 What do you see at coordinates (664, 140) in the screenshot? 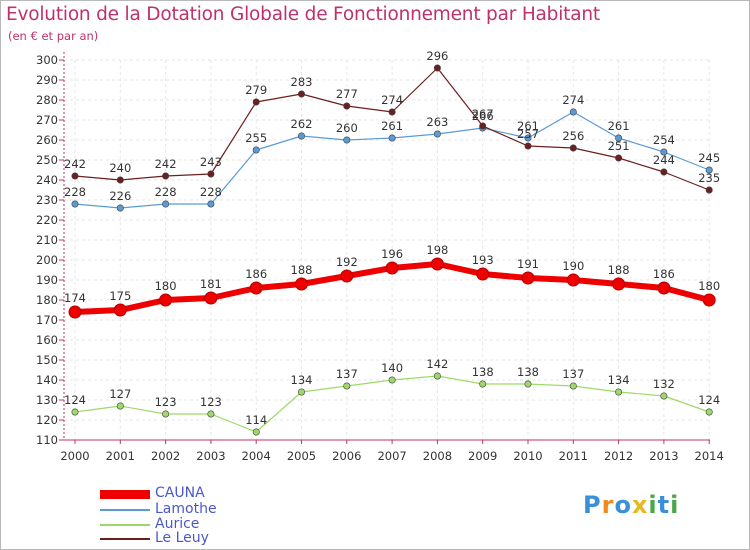
I see `data-label: 254` at bounding box center [664, 140].